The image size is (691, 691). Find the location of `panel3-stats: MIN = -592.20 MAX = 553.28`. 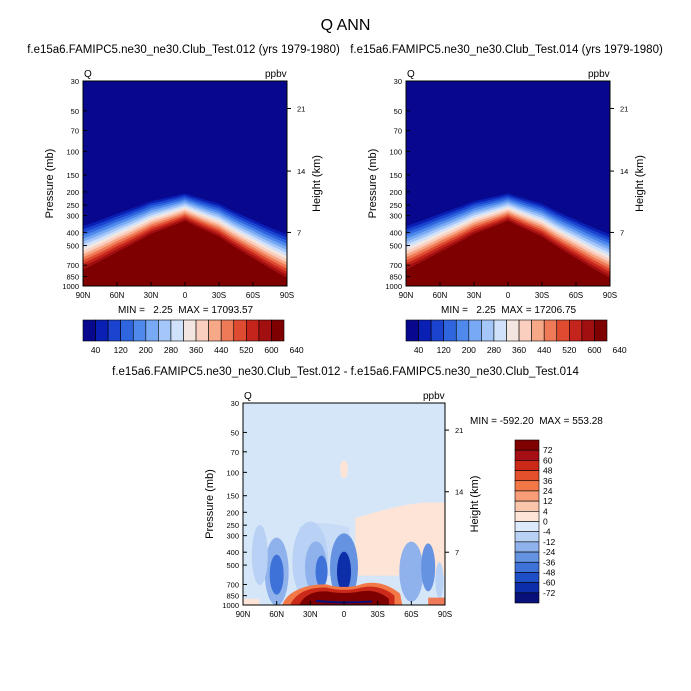

panel3-stats: MIN = -592.20 MAX = 553.28 is located at coordinates (536, 421).